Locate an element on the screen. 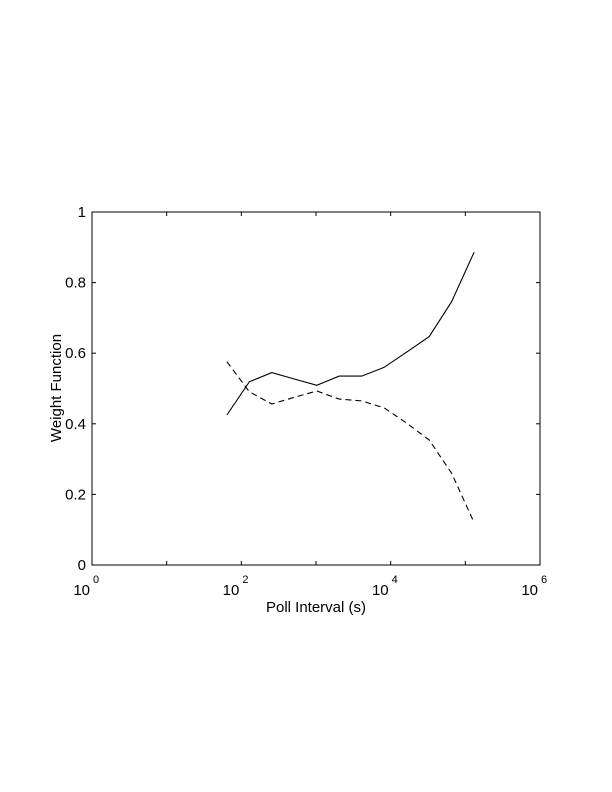 The width and height of the screenshot is (612, 792). y-tick-label: 0.2 is located at coordinates (75, 494).